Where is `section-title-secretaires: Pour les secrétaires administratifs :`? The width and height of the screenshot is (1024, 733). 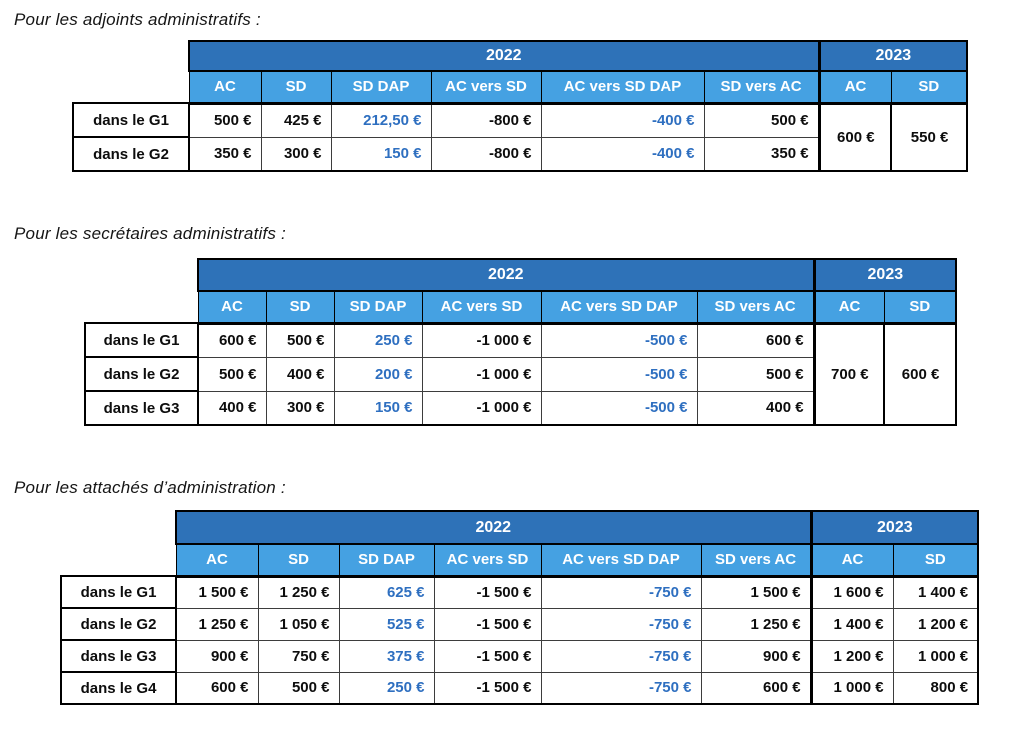
section-title-secretaires: Pour les secrétaires administratifs : is located at coordinates (150, 233).